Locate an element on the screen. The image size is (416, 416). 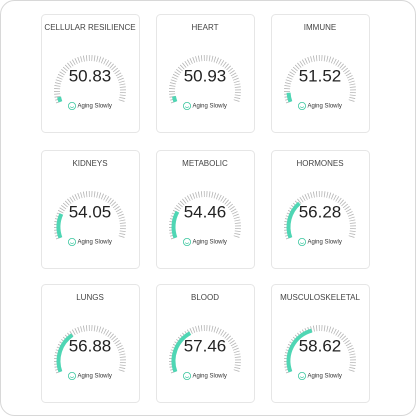
gauge-value: 51.52 is located at coordinates (320, 75).